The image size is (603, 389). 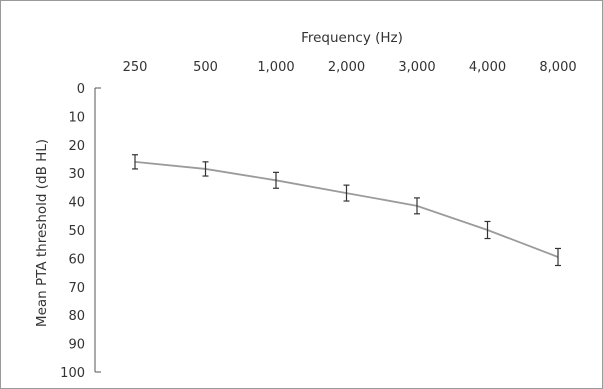 What do you see at coordinates (72, 373) in the screenshot?
I see `y-tick-label: 100` at bounding box center [72, 373].